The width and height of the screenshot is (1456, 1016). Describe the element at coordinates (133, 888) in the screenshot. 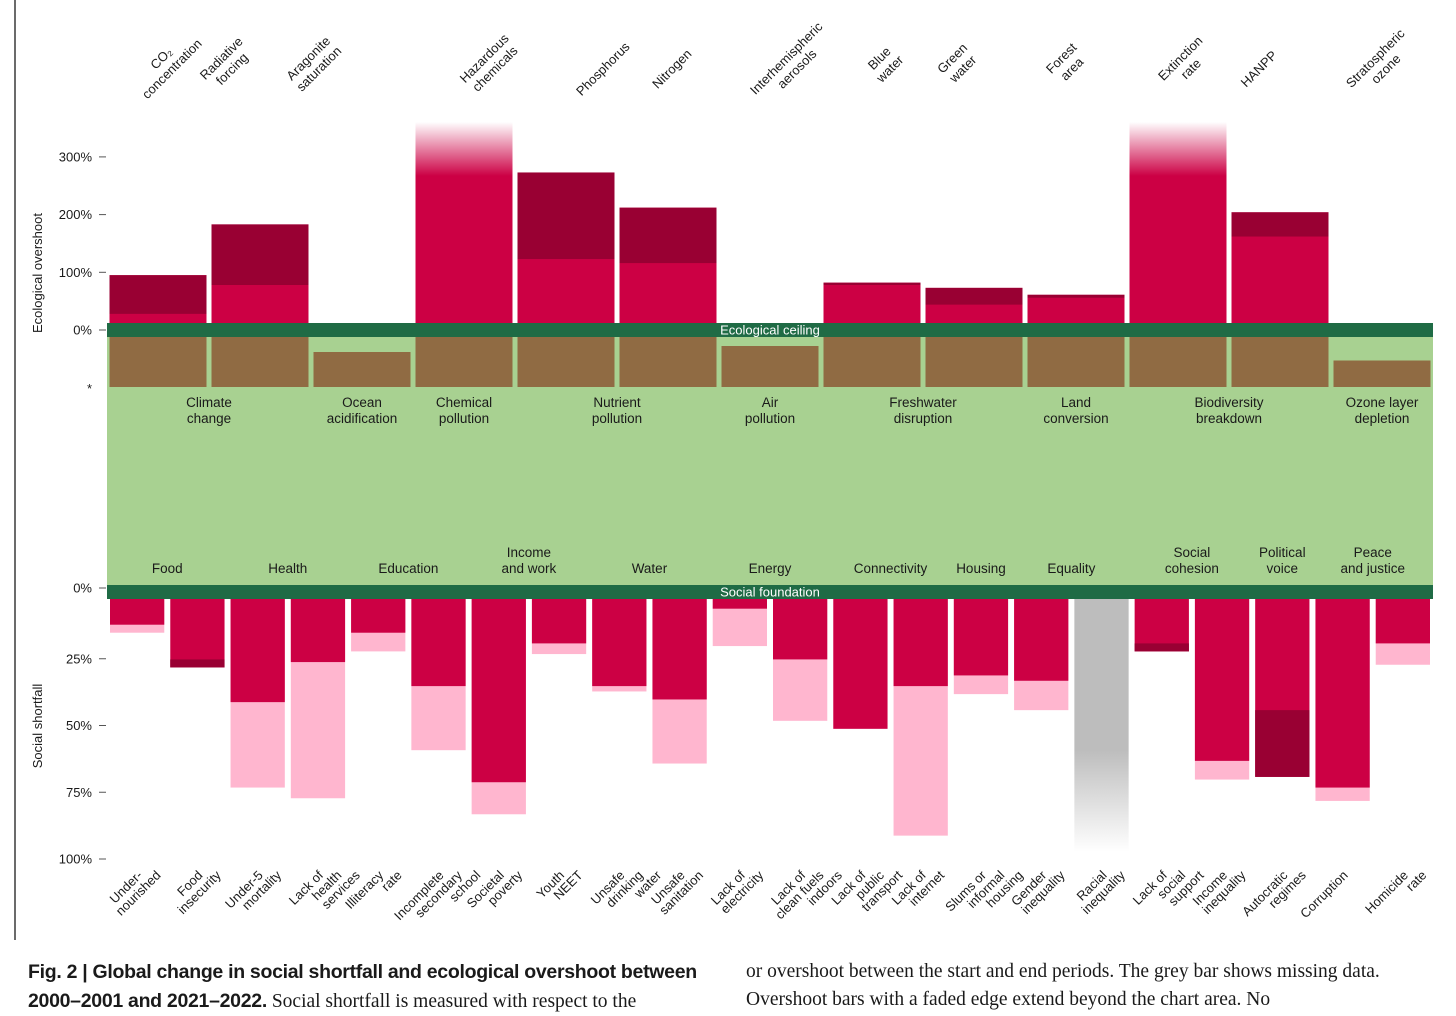

I see `social-indicator-label: Under-nourished` at that location.